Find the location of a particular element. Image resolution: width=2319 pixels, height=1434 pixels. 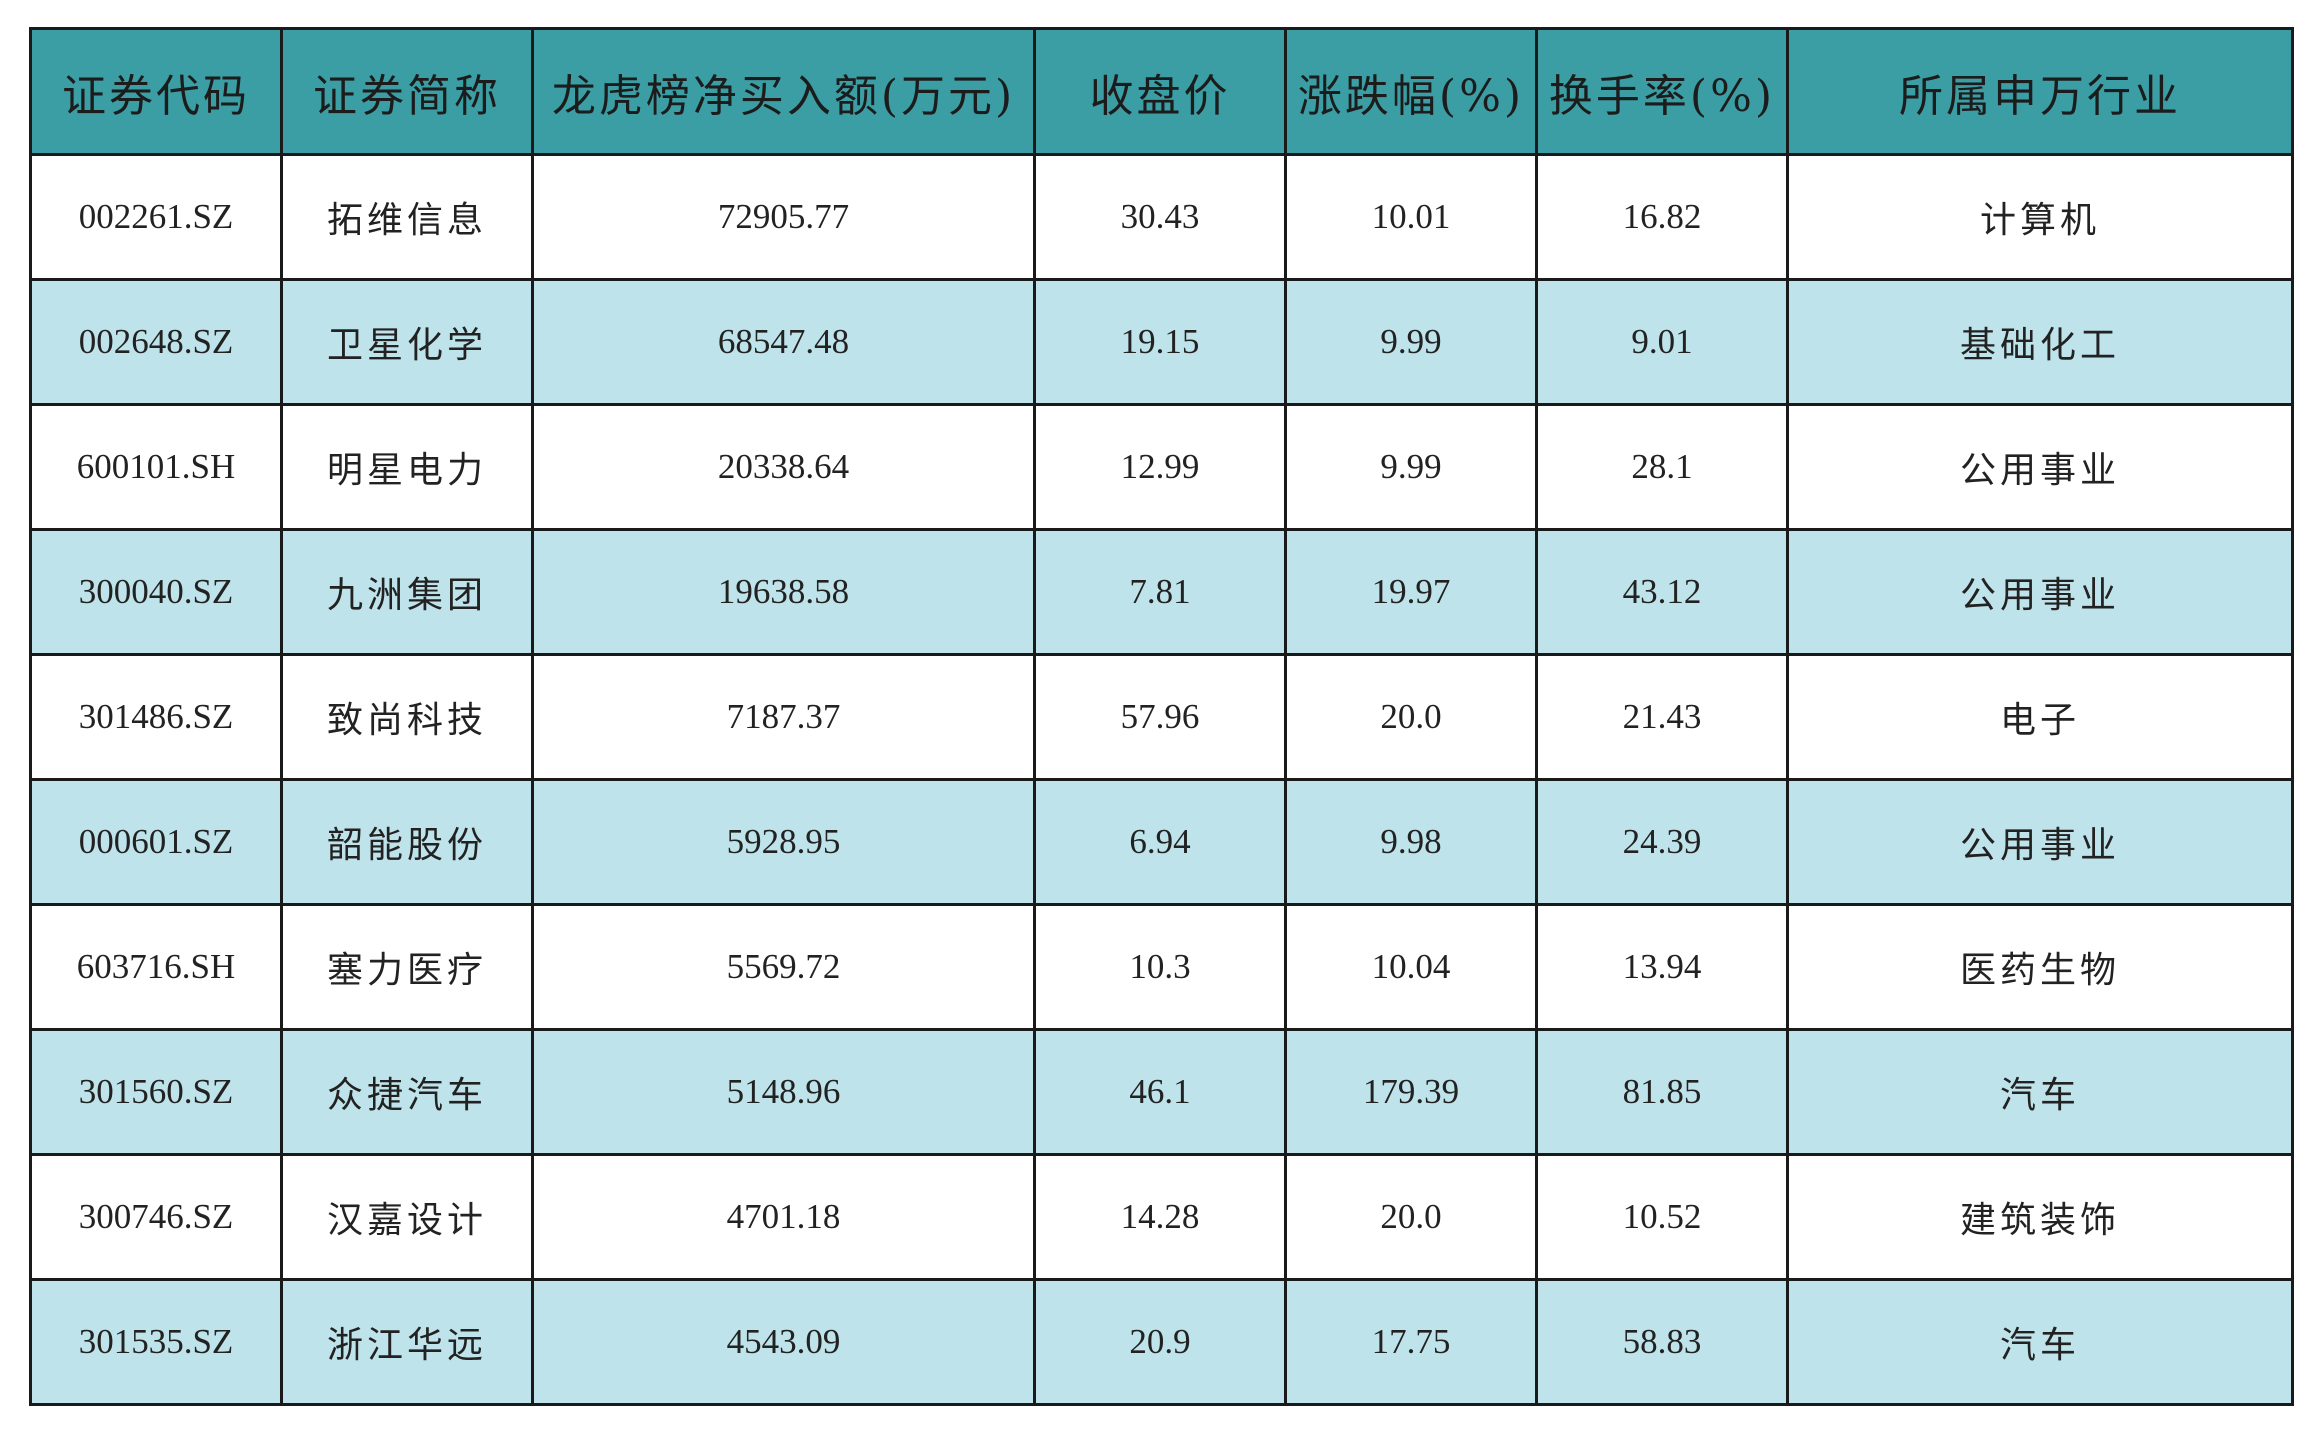

cell-code: 301486.SZ is located at coordinates (156, 717).